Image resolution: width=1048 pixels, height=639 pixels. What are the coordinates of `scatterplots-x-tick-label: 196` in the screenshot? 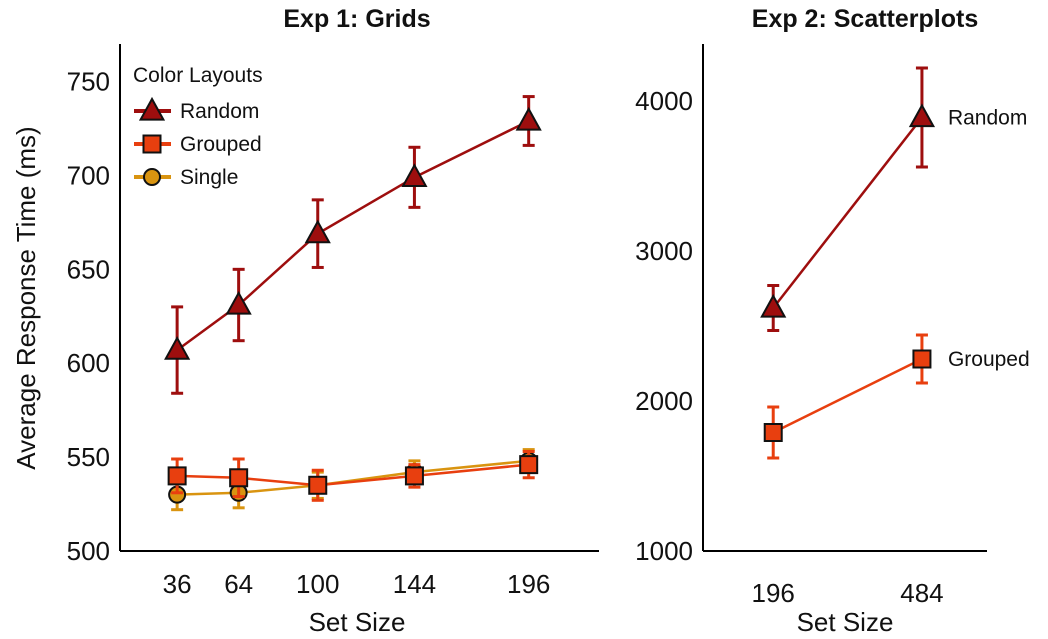 It's located at (773, 593).